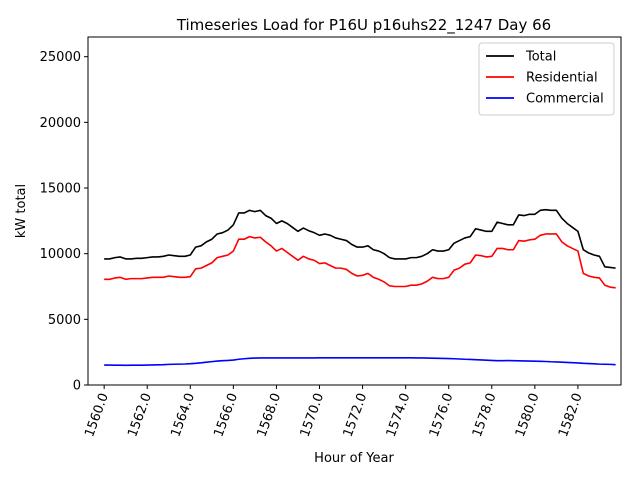  I want to click on x-tick-label: 1578.0, so click(485, 415).